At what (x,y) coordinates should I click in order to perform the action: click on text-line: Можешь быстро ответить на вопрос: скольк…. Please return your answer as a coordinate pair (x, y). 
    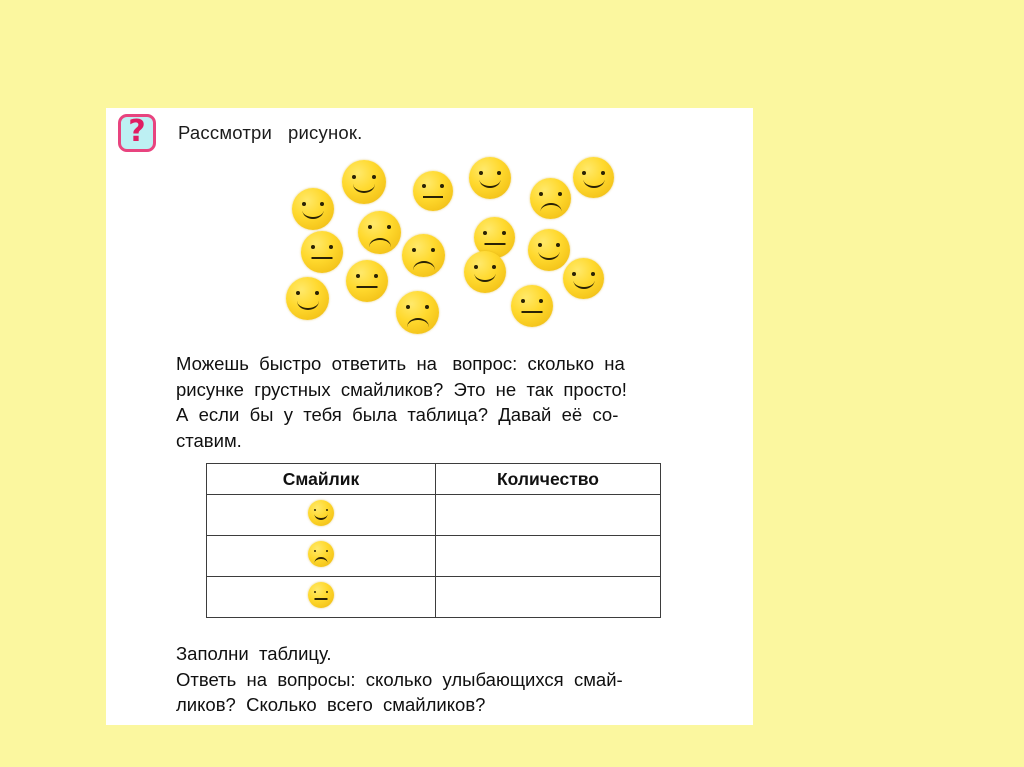
    Looking at the image, I should click on (400, 363).